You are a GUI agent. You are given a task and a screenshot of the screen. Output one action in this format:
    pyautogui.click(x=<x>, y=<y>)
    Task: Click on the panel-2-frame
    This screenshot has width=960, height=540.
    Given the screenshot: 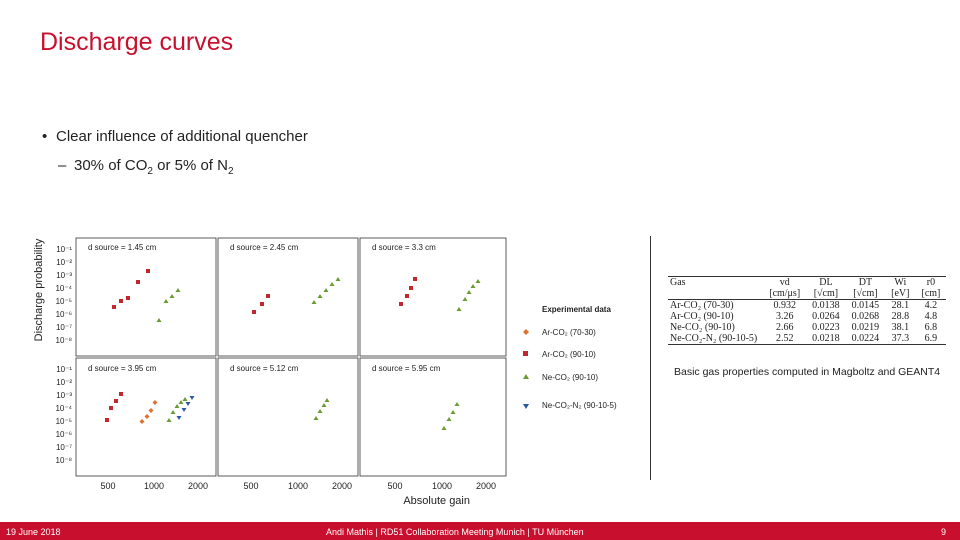 What is the action you would take?
    pyautogui.click(x=288, y=297)
    